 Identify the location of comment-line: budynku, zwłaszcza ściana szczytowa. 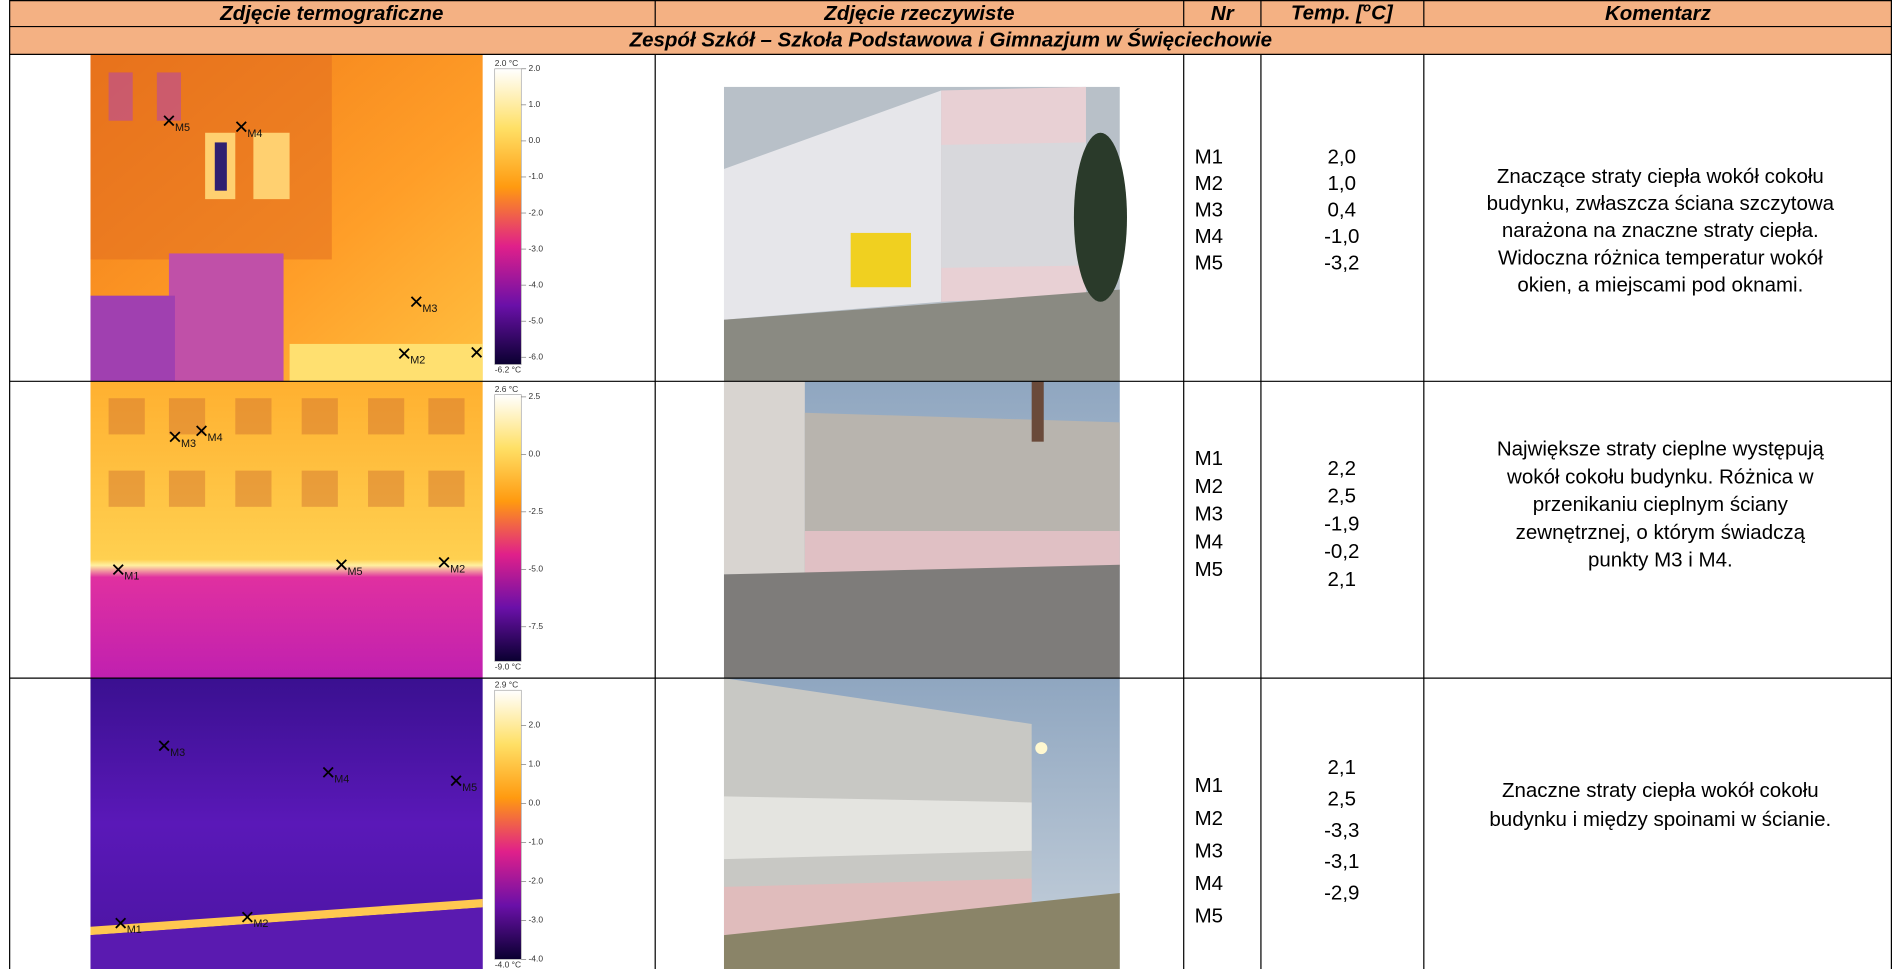
(1661, 203).